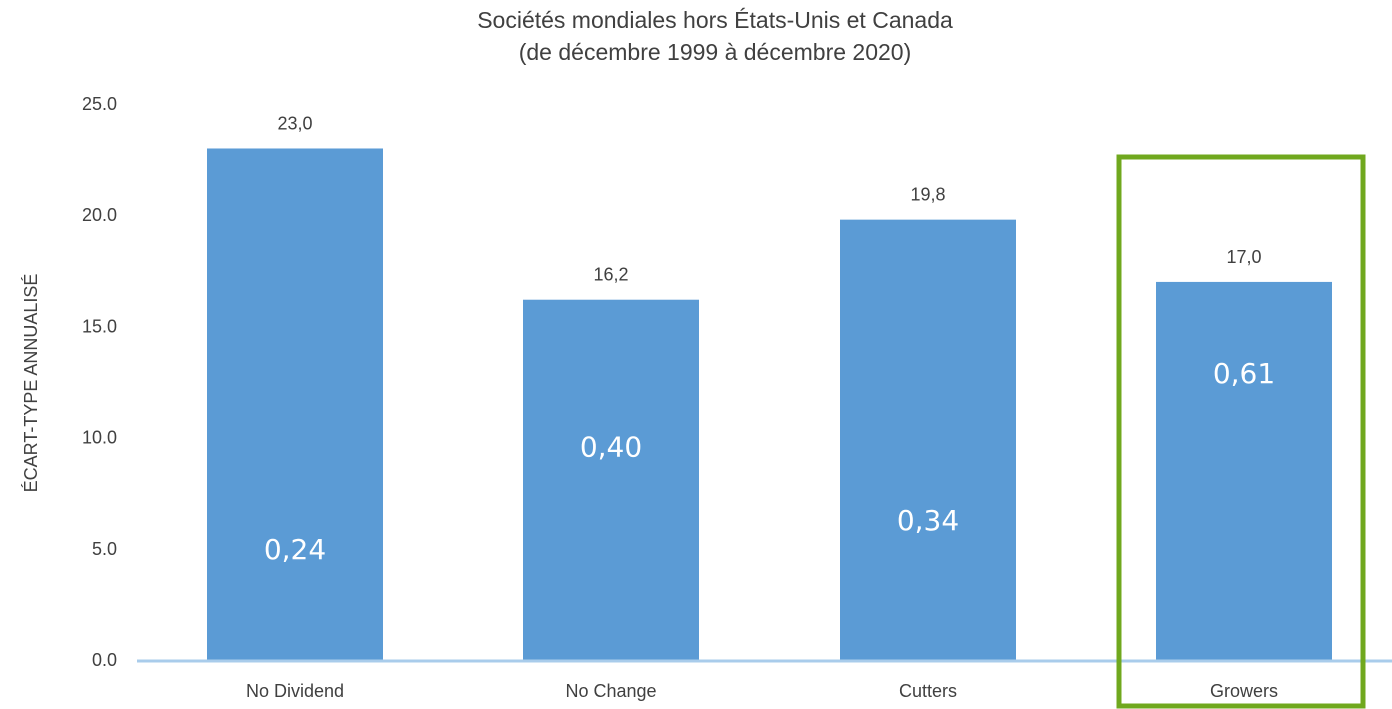  What do you see at coordinates (295, 404) in the screenshot?
I see `bar-no-dividend` at bounding box center [295, 404].